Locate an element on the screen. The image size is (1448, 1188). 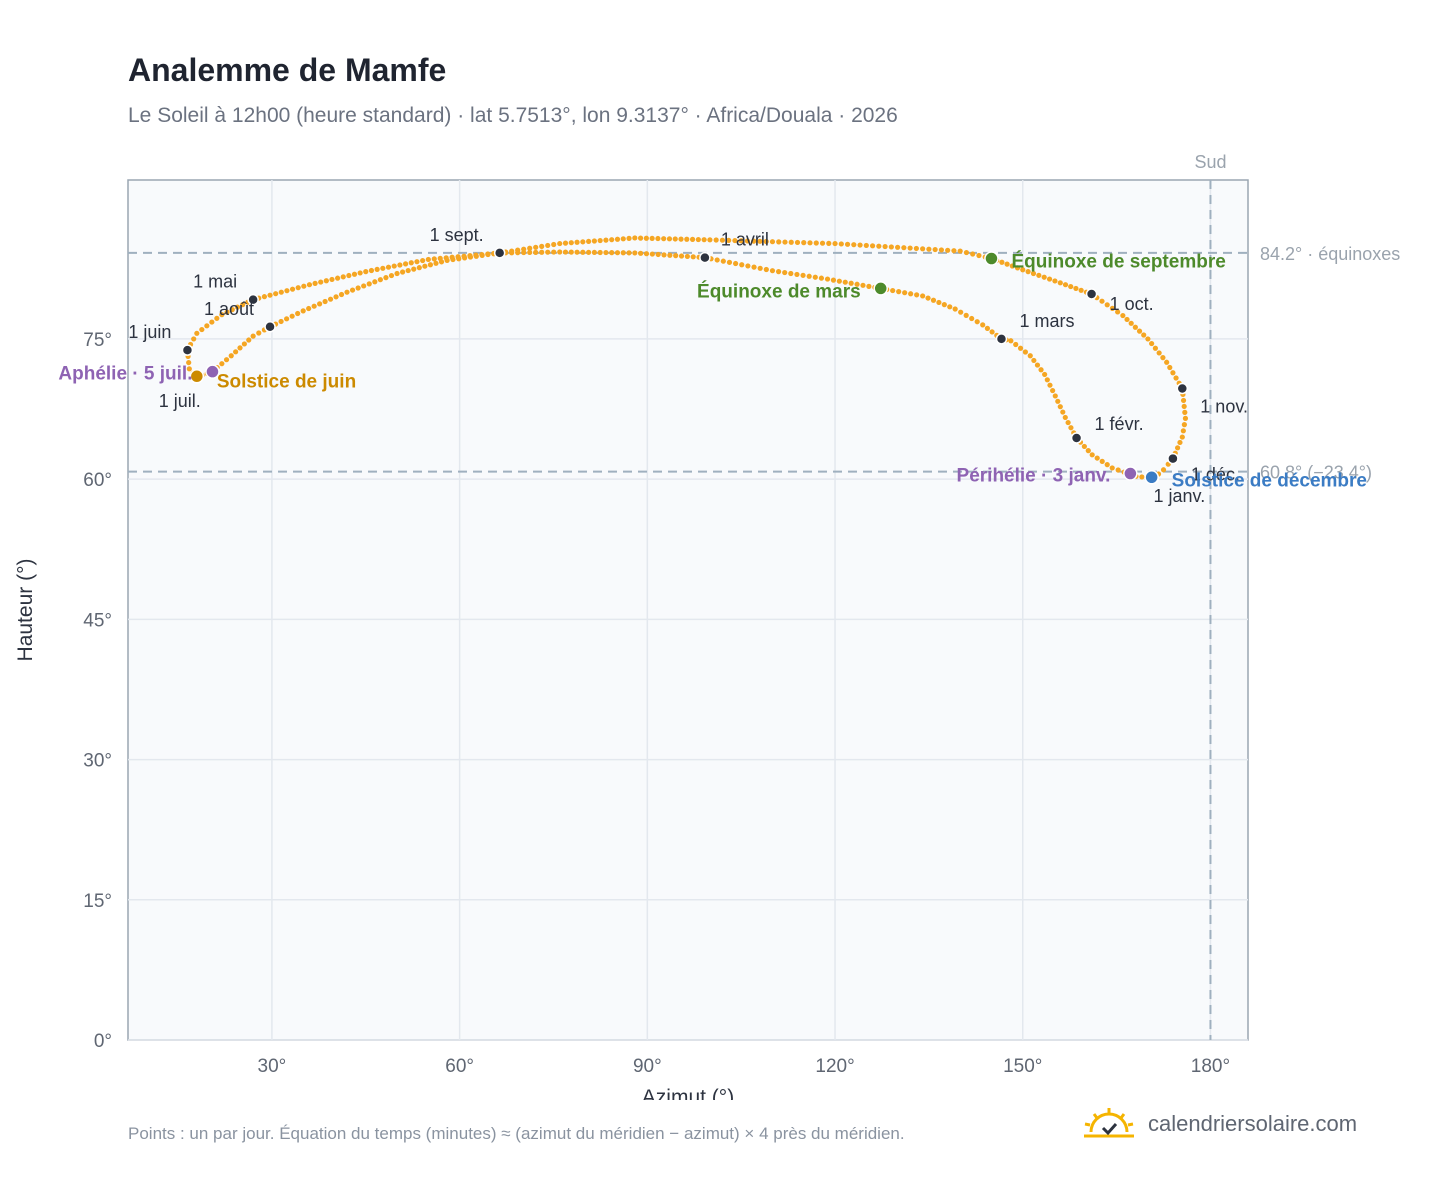
y-tick-label: 15° is located at coordinates (97, 901).